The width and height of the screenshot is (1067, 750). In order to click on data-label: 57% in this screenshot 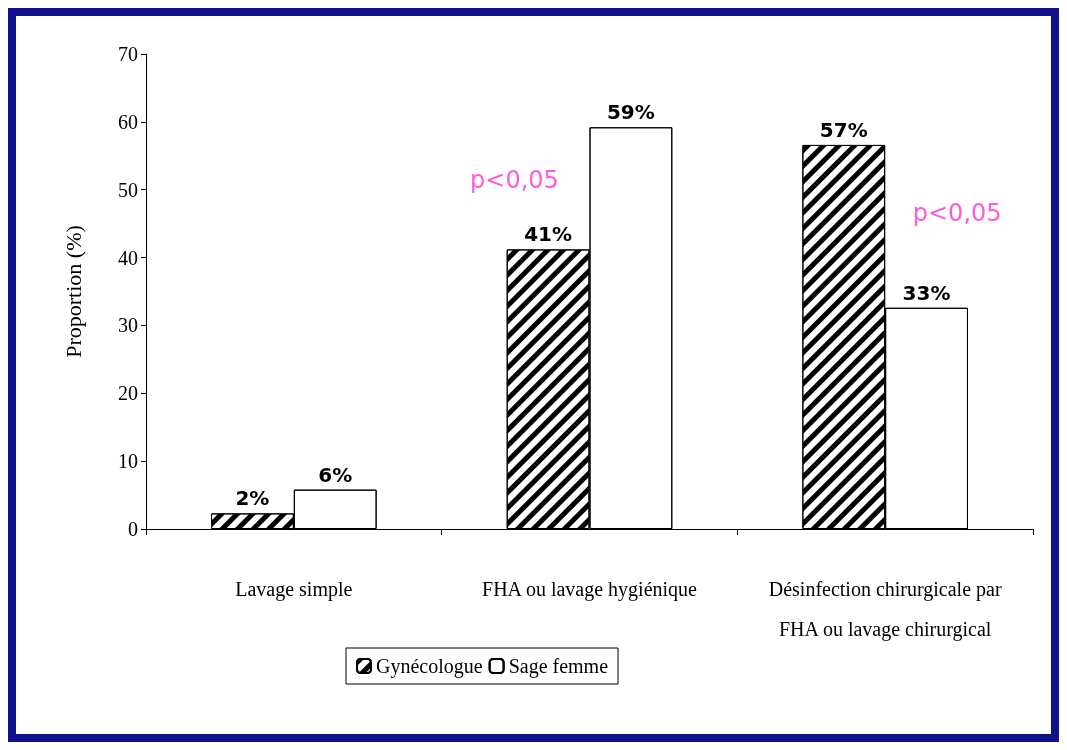, I will do `click(843, 129)`.